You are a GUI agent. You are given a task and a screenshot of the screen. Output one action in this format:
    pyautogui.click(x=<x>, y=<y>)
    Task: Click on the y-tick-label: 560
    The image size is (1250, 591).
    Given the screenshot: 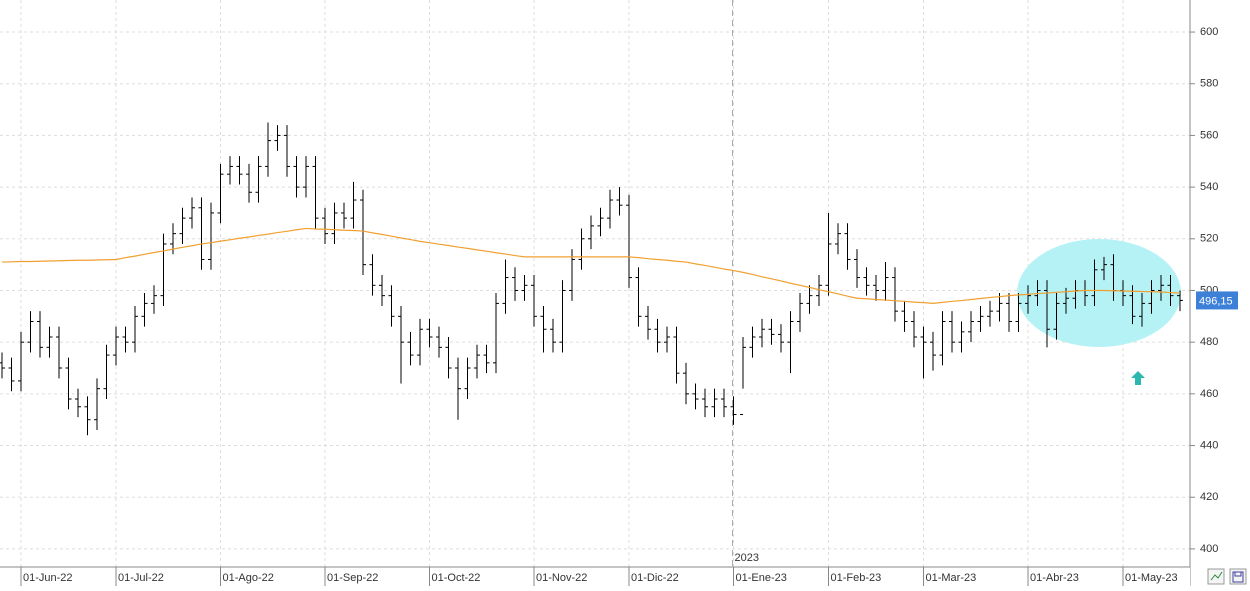 What is the action you would take?
    pyautogui.click(x=1209, y=135)
    